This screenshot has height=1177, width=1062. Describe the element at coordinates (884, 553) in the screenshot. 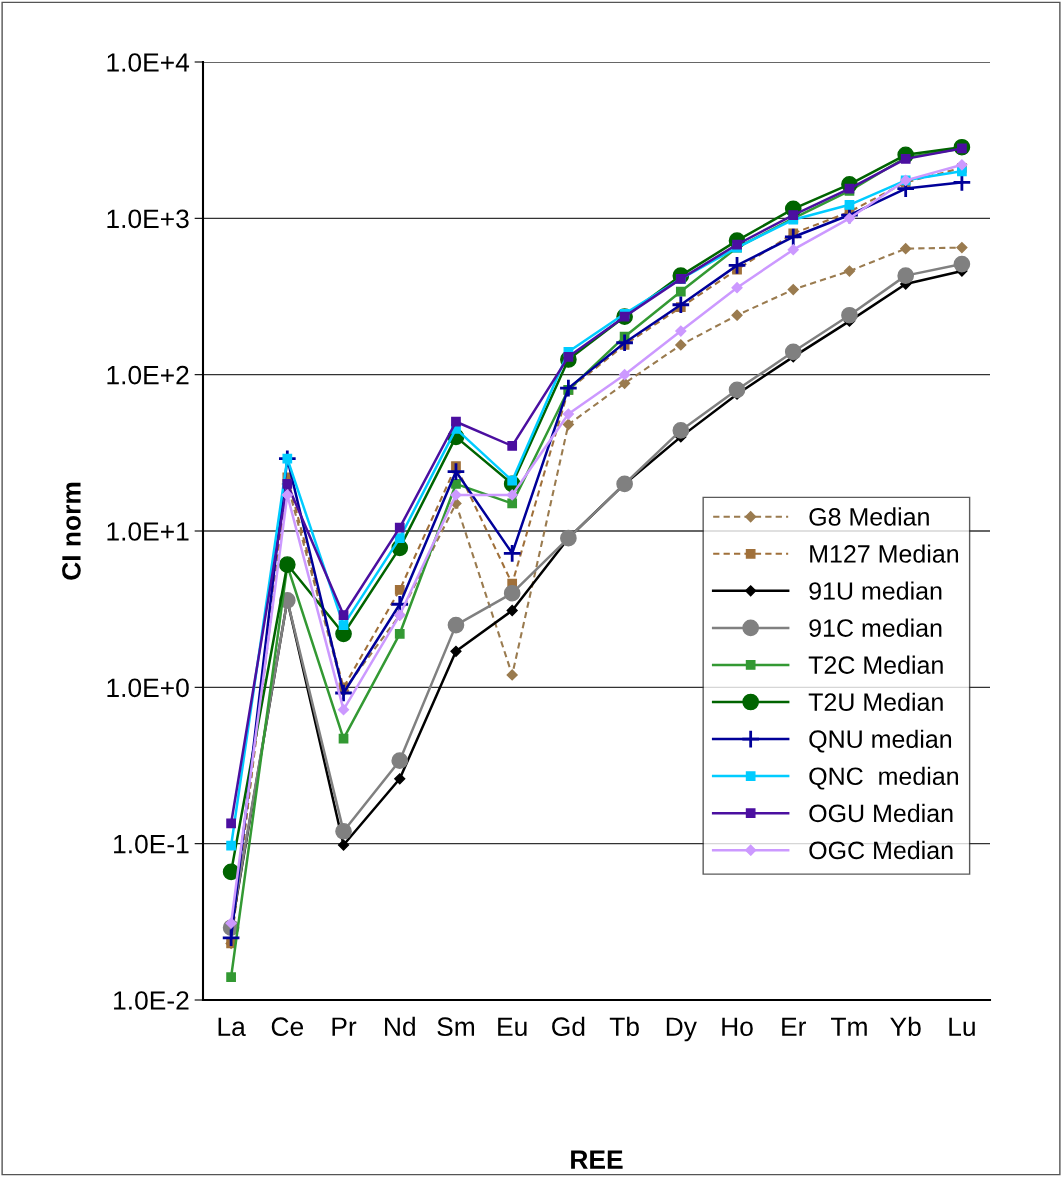

I see `legend-label: M127 Median` at that location.